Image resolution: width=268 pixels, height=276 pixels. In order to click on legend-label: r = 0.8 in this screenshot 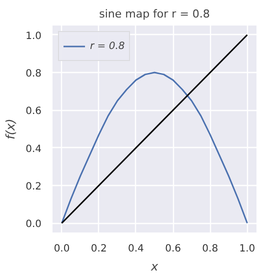, I will do `click(107, 46)`.